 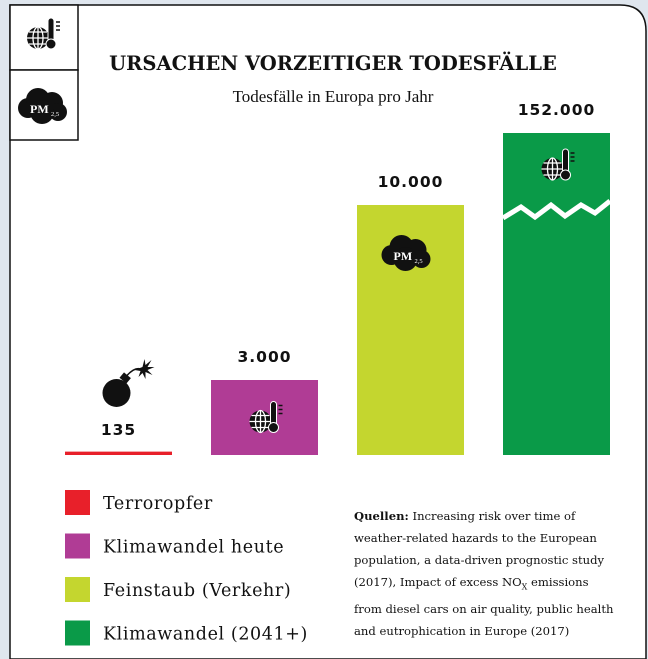 I want to click on value-label: 3.000, so click(x=264, y=357).